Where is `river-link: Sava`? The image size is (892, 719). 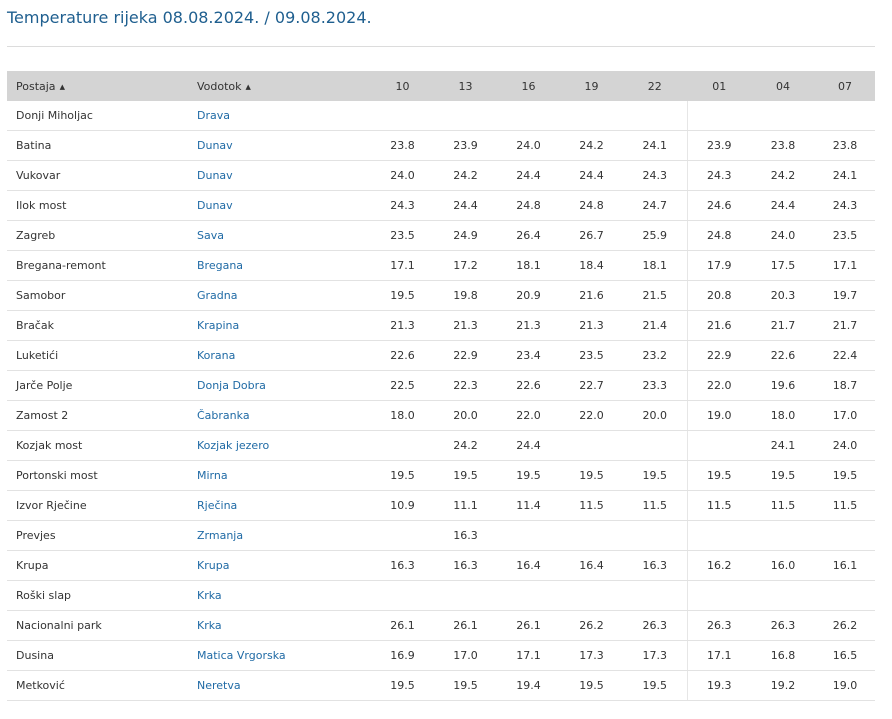 river-link: Sava is located at coordinates (279, 235).